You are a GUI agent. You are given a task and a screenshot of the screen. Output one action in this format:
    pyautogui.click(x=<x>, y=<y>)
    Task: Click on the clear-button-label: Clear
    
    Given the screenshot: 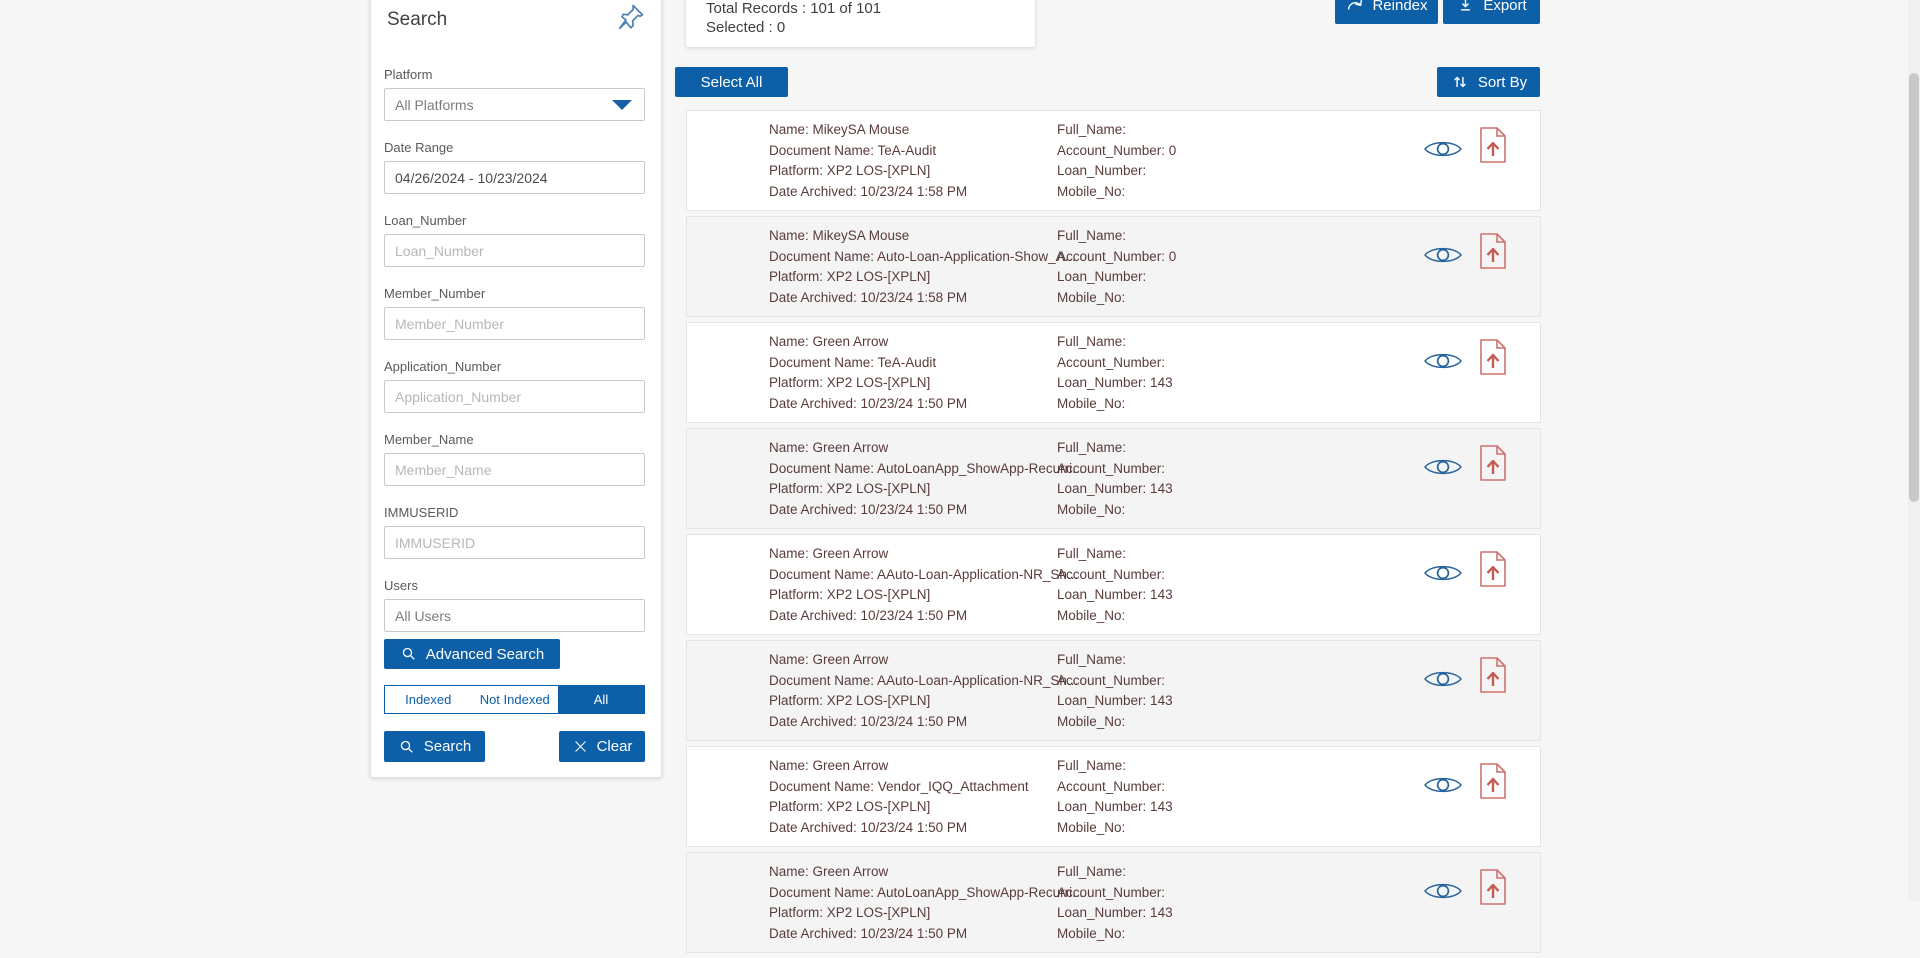 What is the action you would take?
    pyautogui.click(x=614, y=746)
    